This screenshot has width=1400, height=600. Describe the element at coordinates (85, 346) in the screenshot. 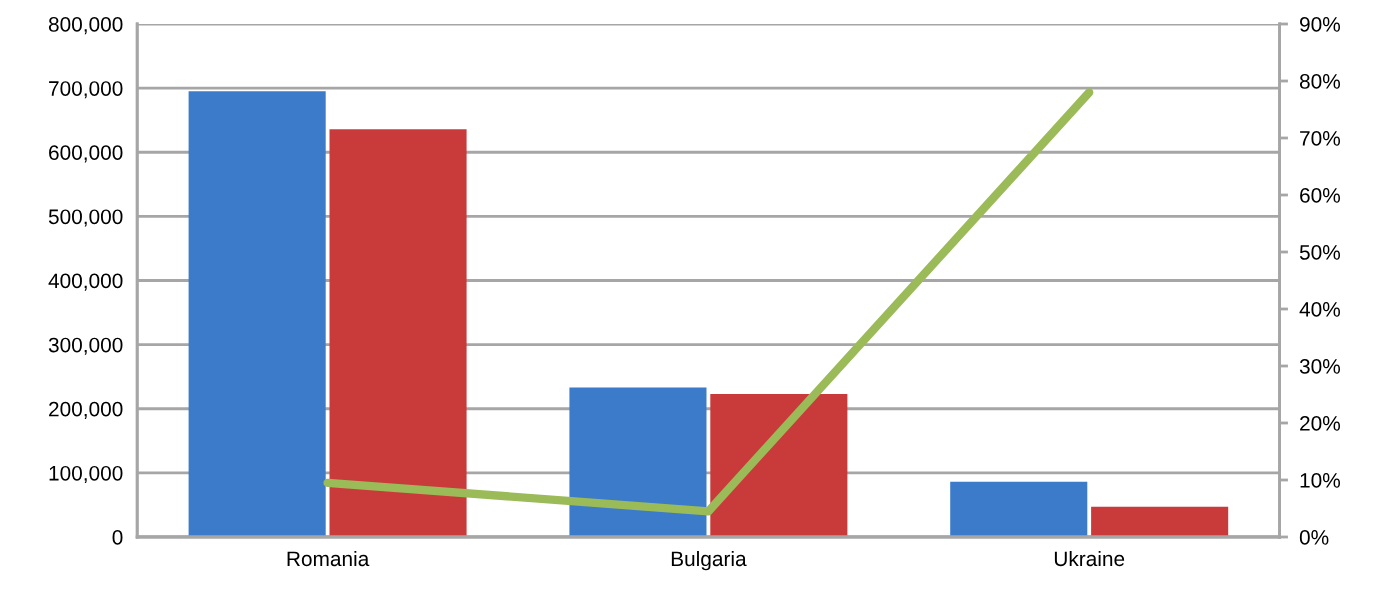

I see `y-tick-label: 300,000` at that location.